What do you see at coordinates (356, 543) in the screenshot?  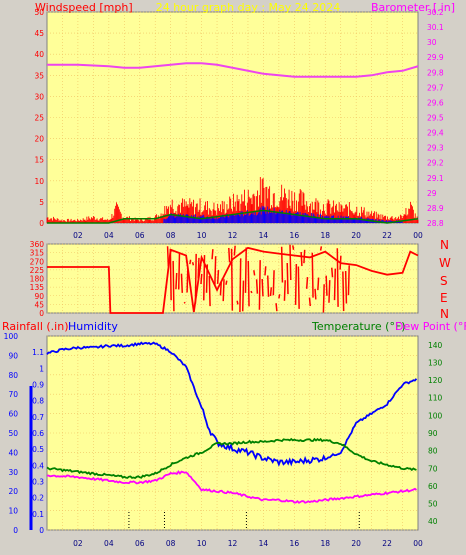 I see `time-tick-label: 20` at bounding box center [356, 543].